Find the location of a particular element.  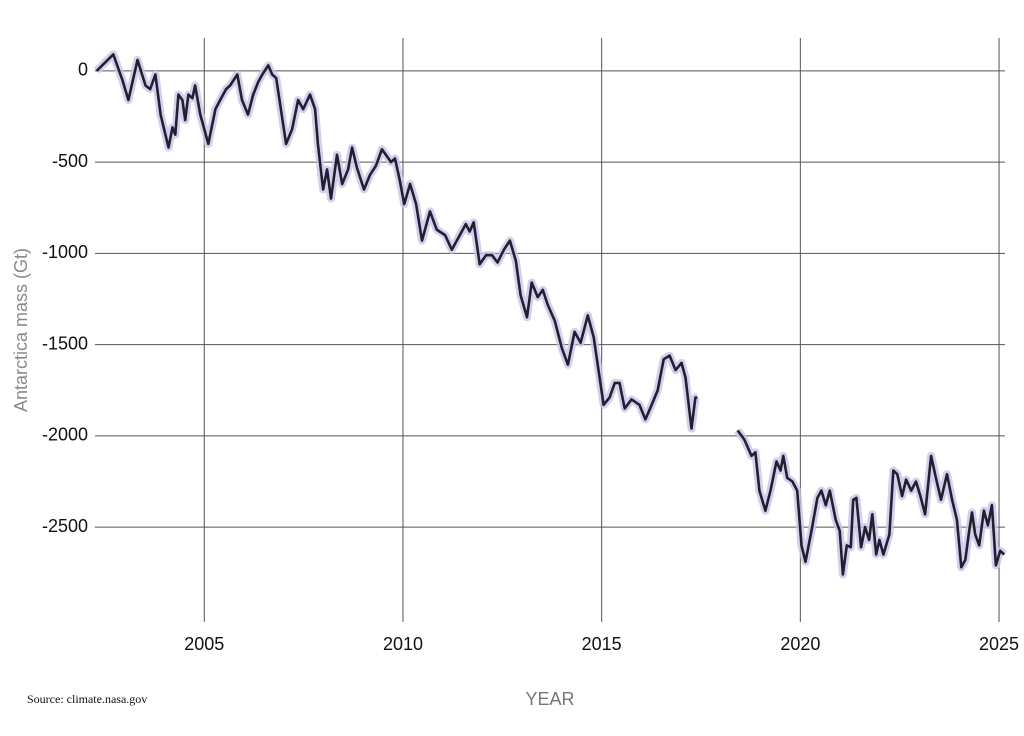

x-tick-label: 2005 is located at coordinates (204, 644).